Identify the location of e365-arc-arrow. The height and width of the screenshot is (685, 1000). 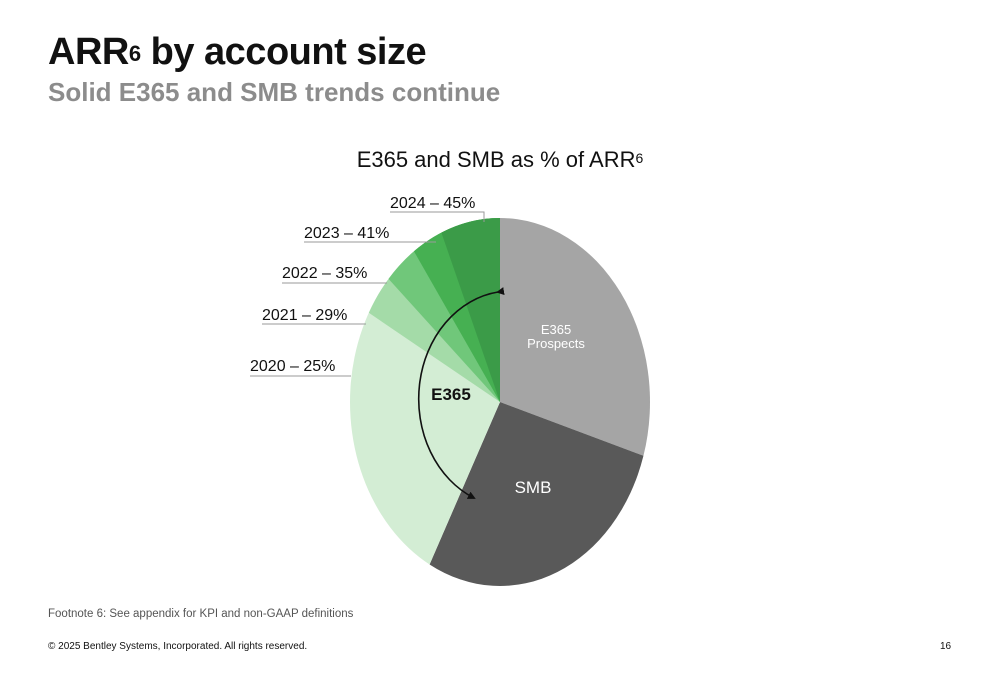
(461, 393).